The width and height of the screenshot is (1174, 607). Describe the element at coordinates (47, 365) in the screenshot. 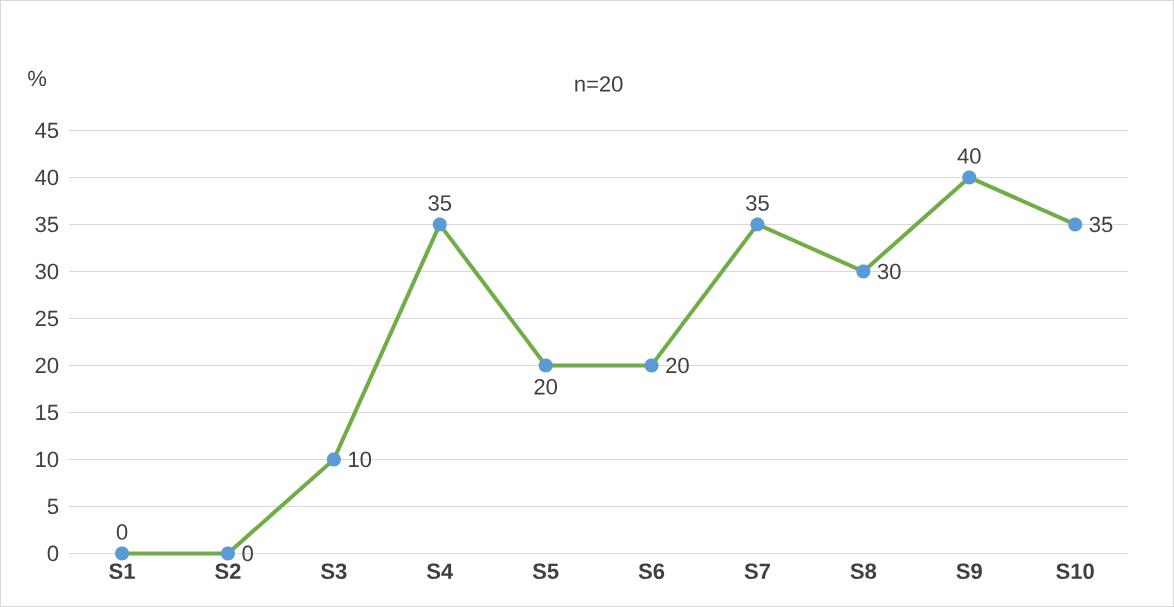

I see `y-tick-label: 20` at that location.